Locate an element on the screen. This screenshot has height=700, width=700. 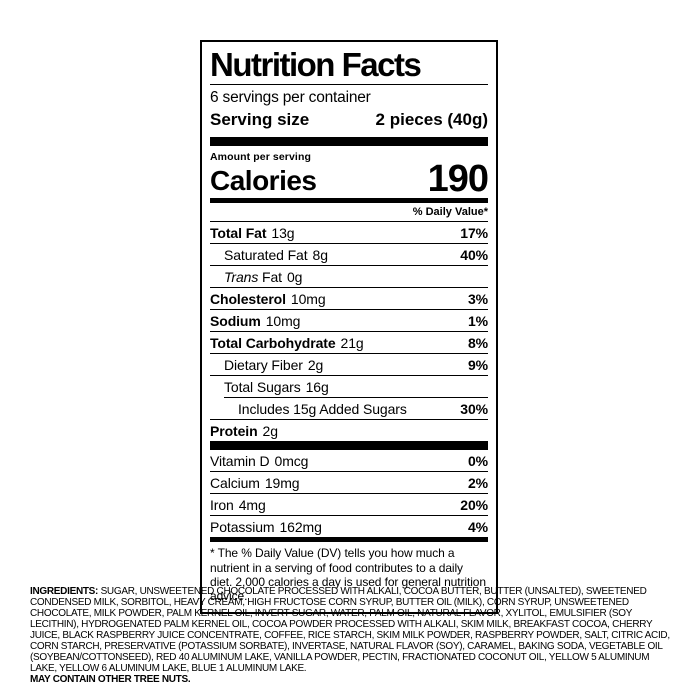
nutrient-amount: 19mg is located at coordinates (282, 482).